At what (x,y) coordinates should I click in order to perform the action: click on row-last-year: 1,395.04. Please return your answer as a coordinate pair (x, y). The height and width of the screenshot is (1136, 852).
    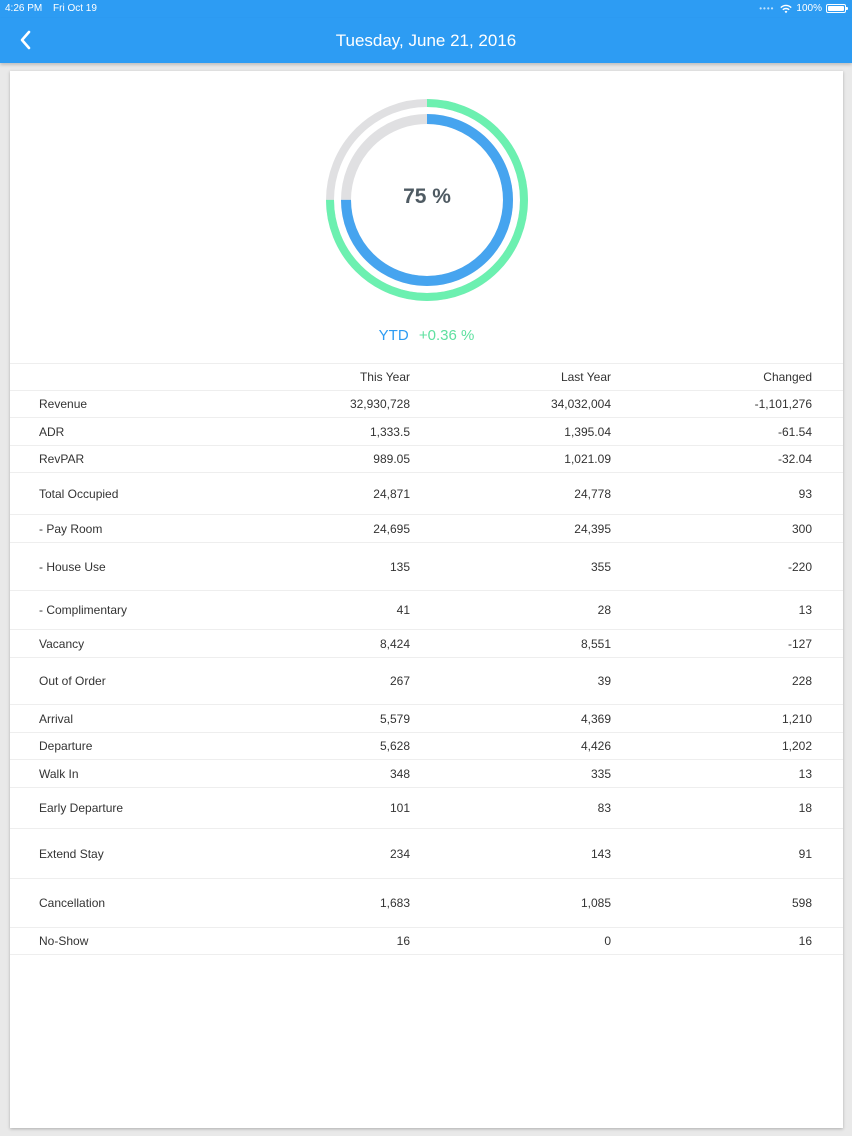
    Looking at the image, I should click on (587, 431).